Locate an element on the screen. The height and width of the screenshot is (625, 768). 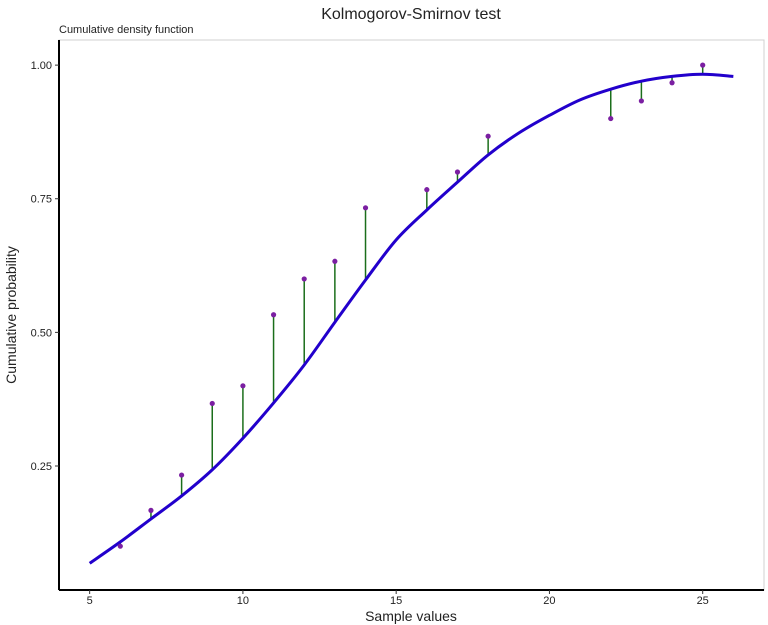
y-tick-label: 0.25 is located at coordinates (41, 467).